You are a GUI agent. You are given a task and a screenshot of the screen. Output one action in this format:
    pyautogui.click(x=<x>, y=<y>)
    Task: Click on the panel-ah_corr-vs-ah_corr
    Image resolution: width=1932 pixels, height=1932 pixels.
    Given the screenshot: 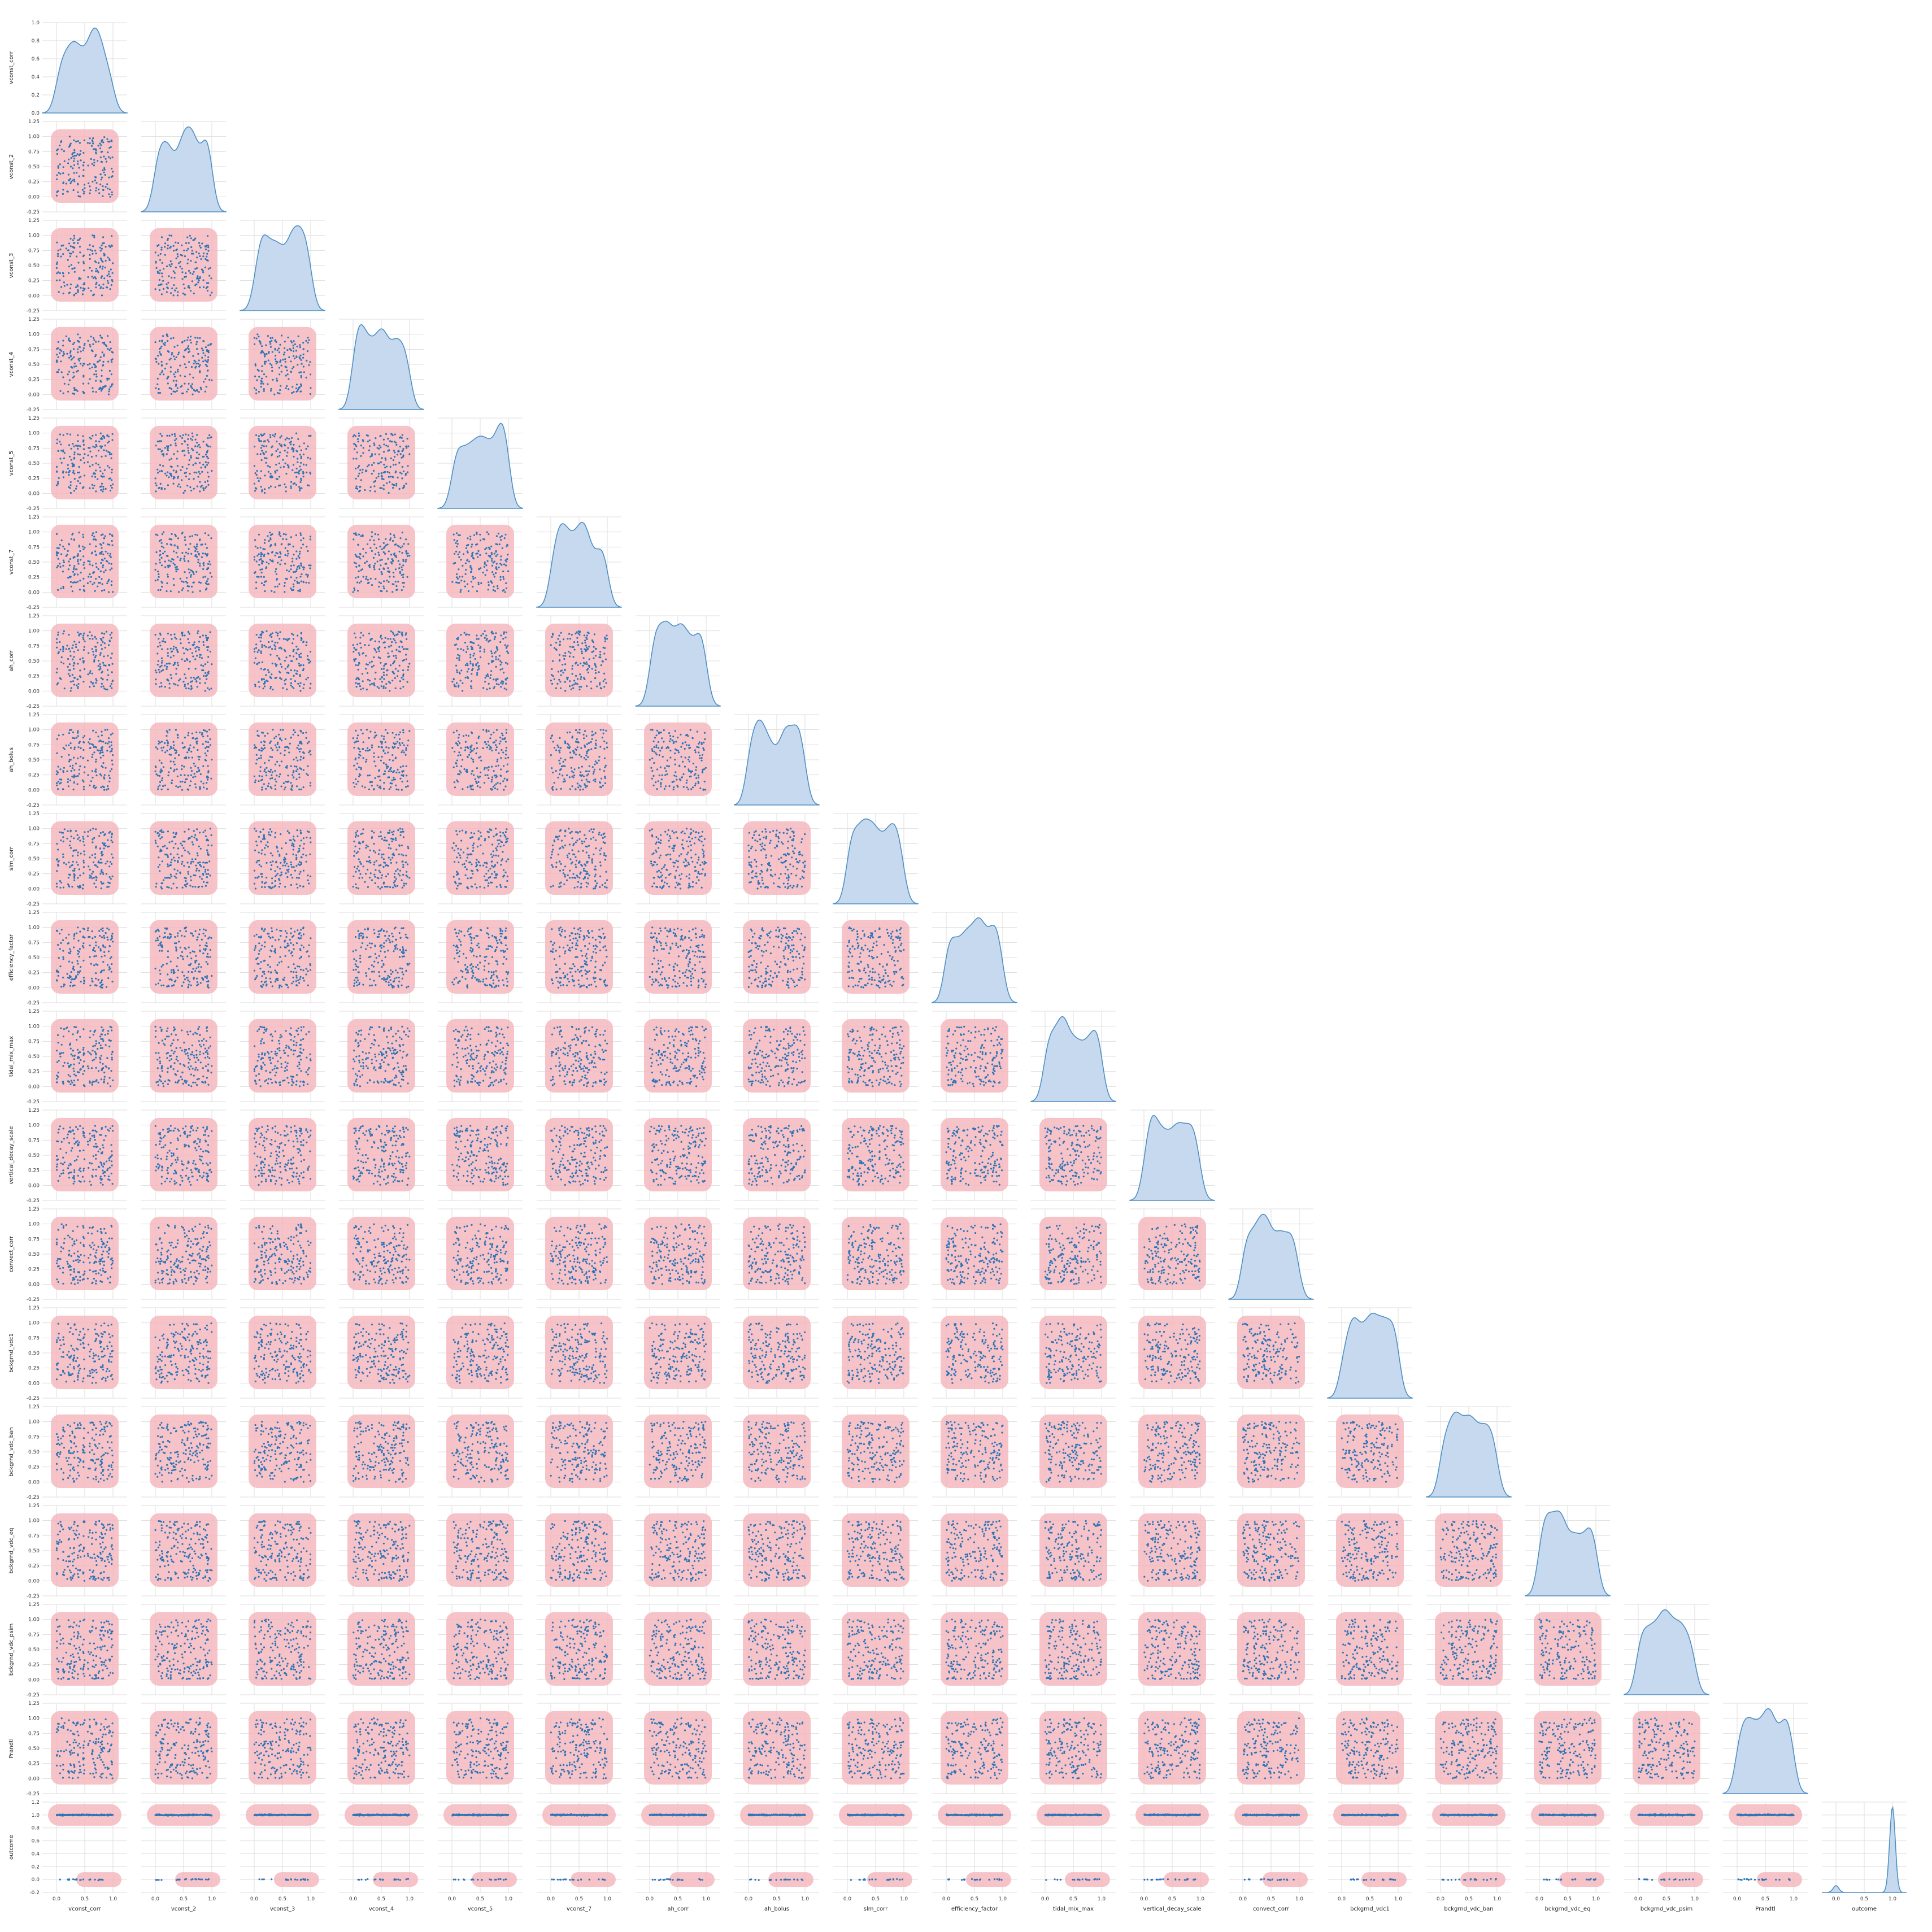 What is the action you would take?
    pyautogui.click(x=678, y=661)
    